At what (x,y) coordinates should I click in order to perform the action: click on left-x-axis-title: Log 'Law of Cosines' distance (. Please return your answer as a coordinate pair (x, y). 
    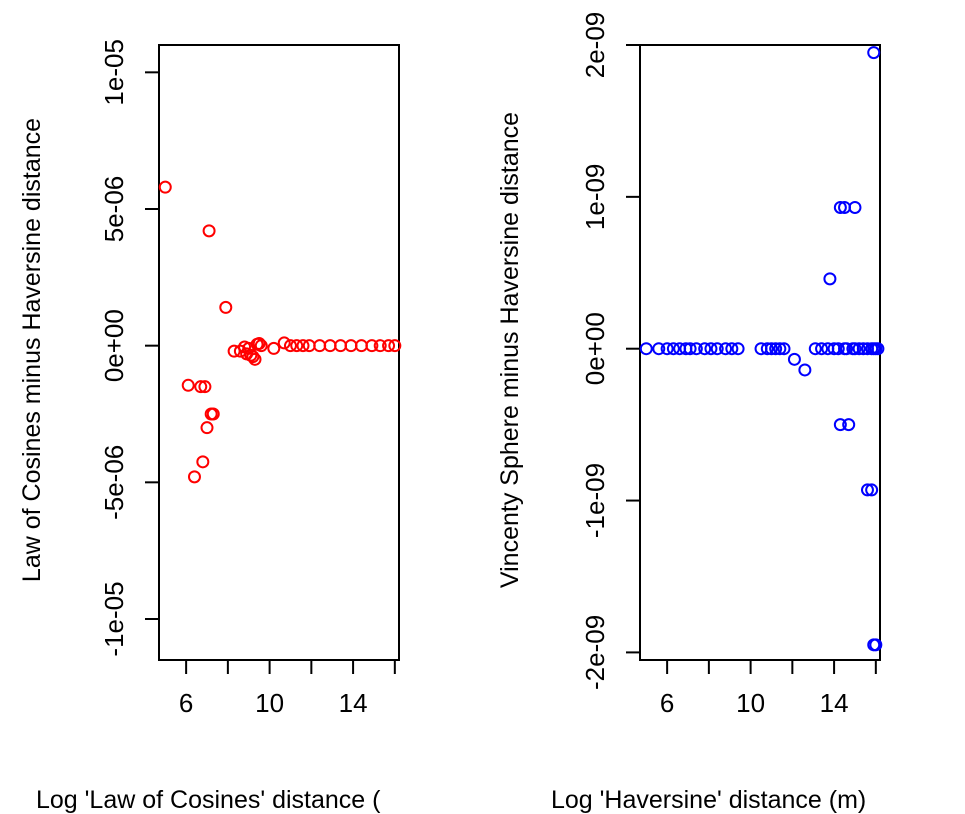
    Looking at the image, I should click on (208, 800).